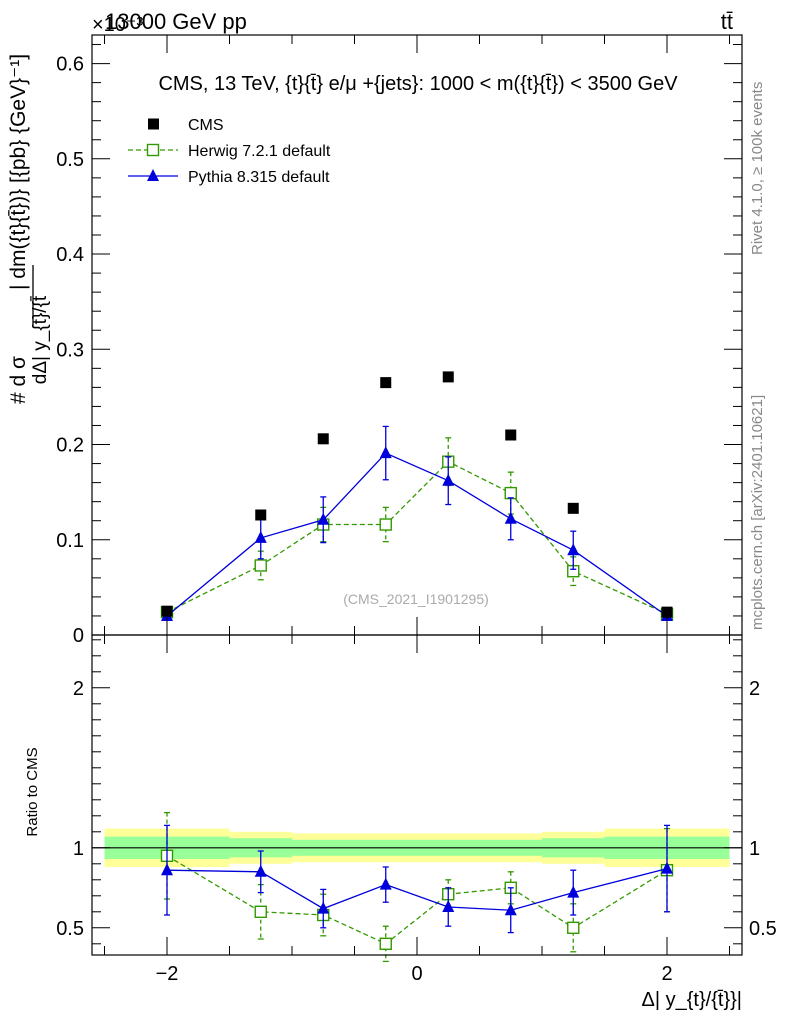 The height and width of the screenshot is (1024, 786). I want to click on y-tick-label: 0.1, so click(70, 541).